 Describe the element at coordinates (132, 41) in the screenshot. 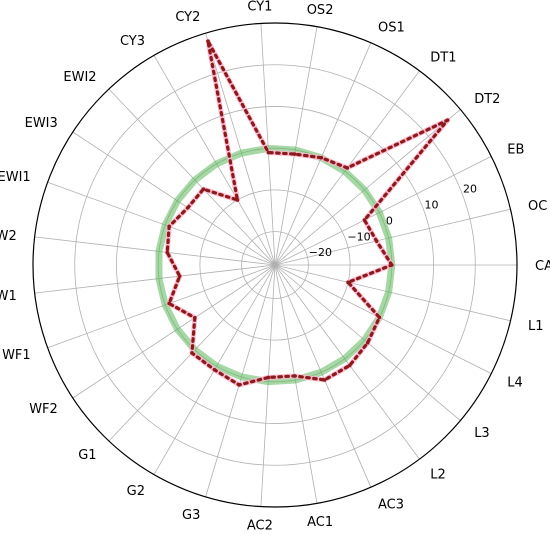

I see `category-label-CY3: CY3` at that location.